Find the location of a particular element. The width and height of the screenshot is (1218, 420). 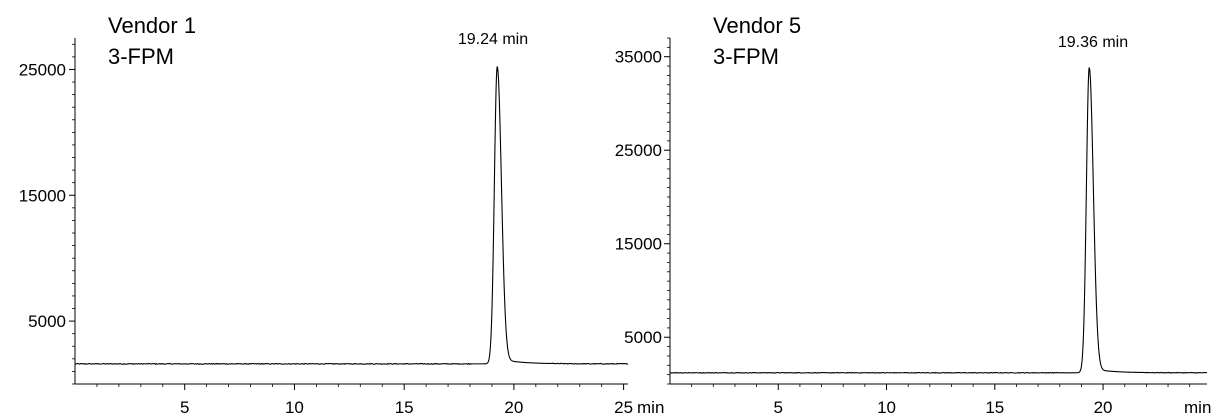

peak-label: 19.36 min is located at coordinates (1093, 42).